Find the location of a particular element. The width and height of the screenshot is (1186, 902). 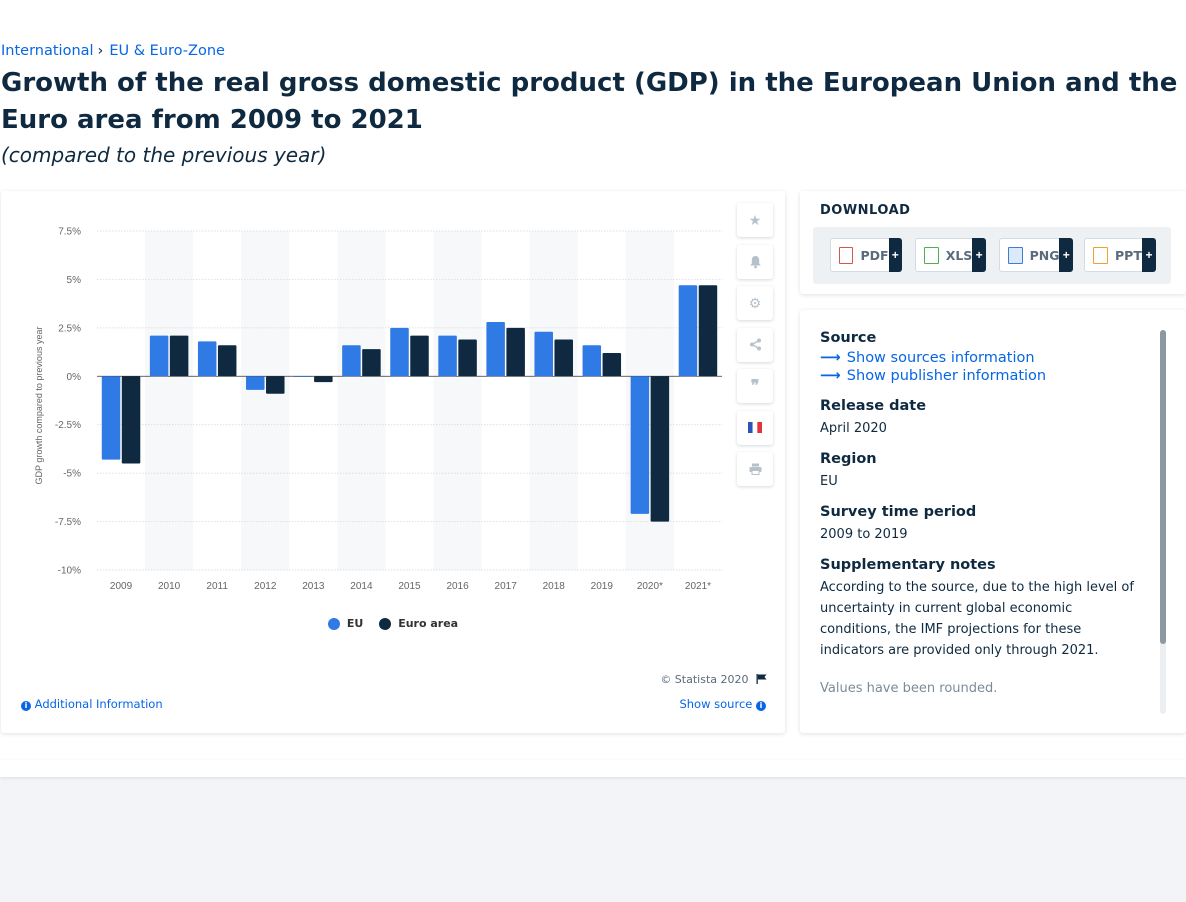

y-tick-label: 0% is located at coordinates (74, 377).